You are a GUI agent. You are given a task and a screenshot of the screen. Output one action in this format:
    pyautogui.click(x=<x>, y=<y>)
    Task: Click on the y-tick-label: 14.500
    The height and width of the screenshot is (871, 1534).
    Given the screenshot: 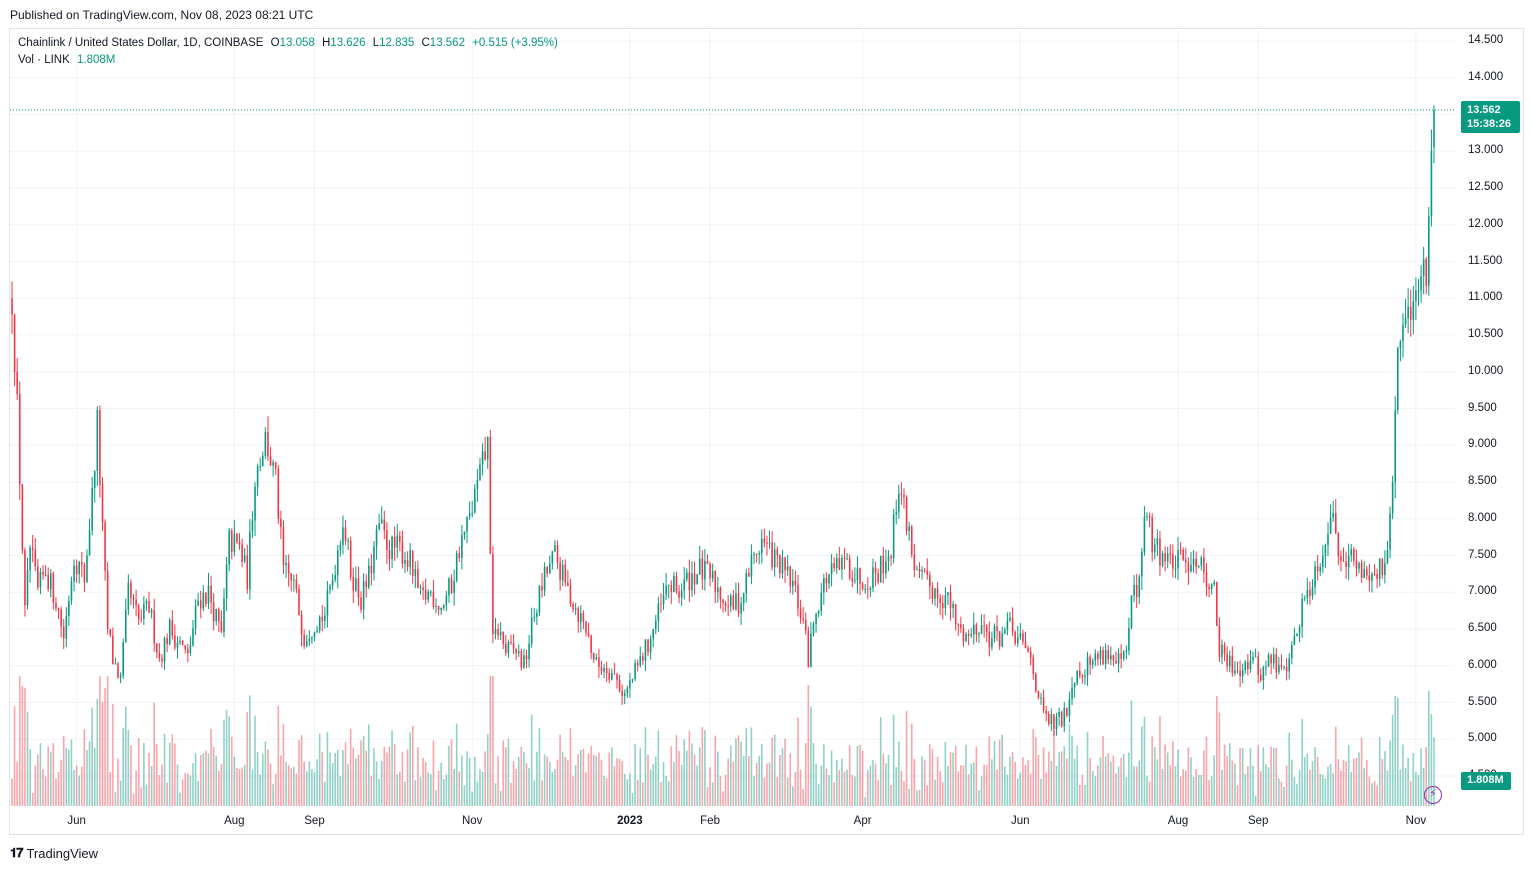 What is the action you would take?
    pyautogui.click(x=1486, y=40)
    